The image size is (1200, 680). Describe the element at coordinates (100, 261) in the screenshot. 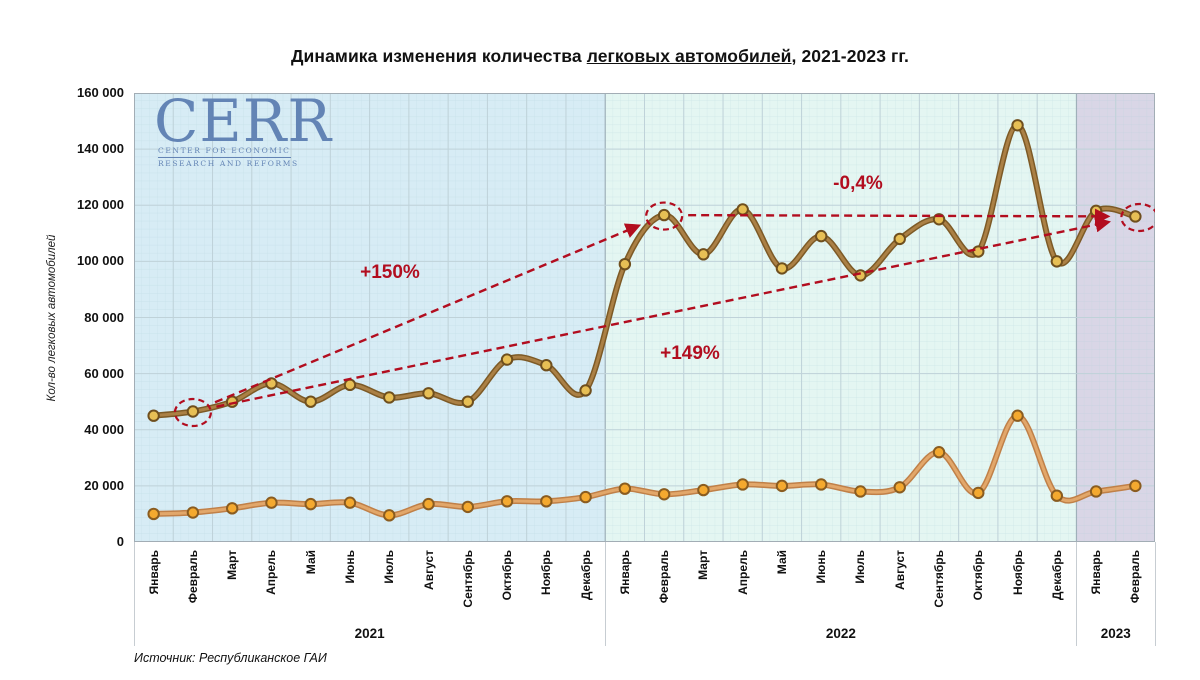

I see `y-tick-label: 100 000` at that location.